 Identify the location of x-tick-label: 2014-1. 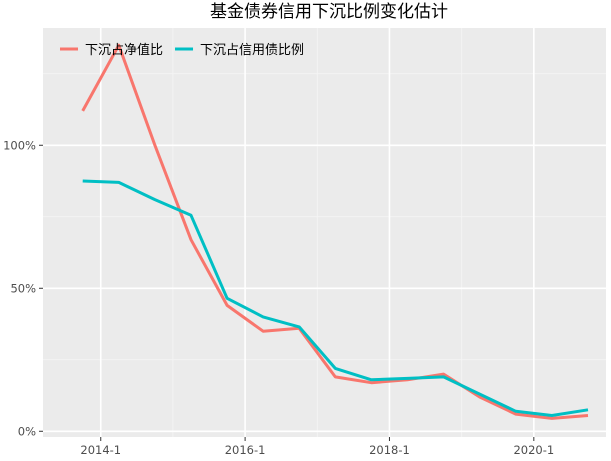
(100, 450).